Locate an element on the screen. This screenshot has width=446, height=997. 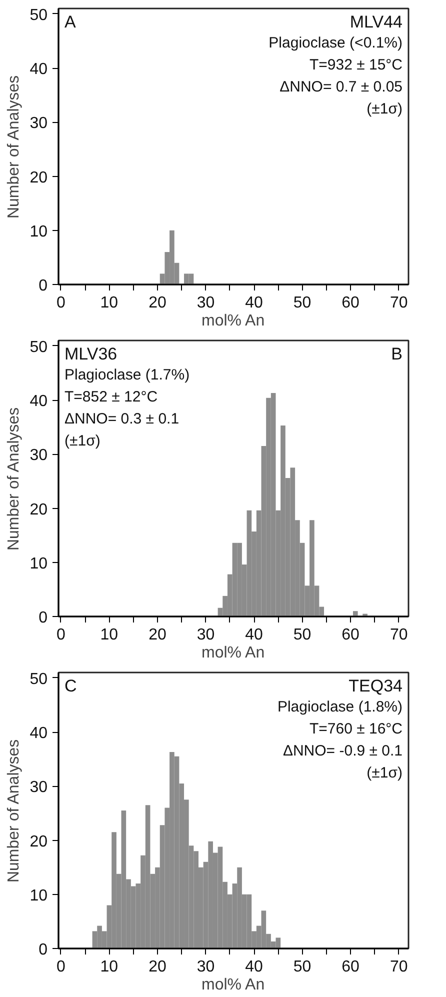
annotation: Plagioclase (1.7%) is located at coordinates (127, 375).